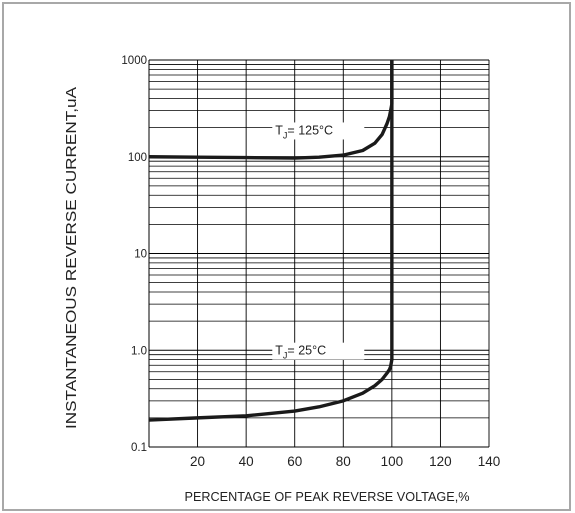  Describe the element at coordinates (137, 158) in the screenshot. I see `y-tick-label: 100` at that location.